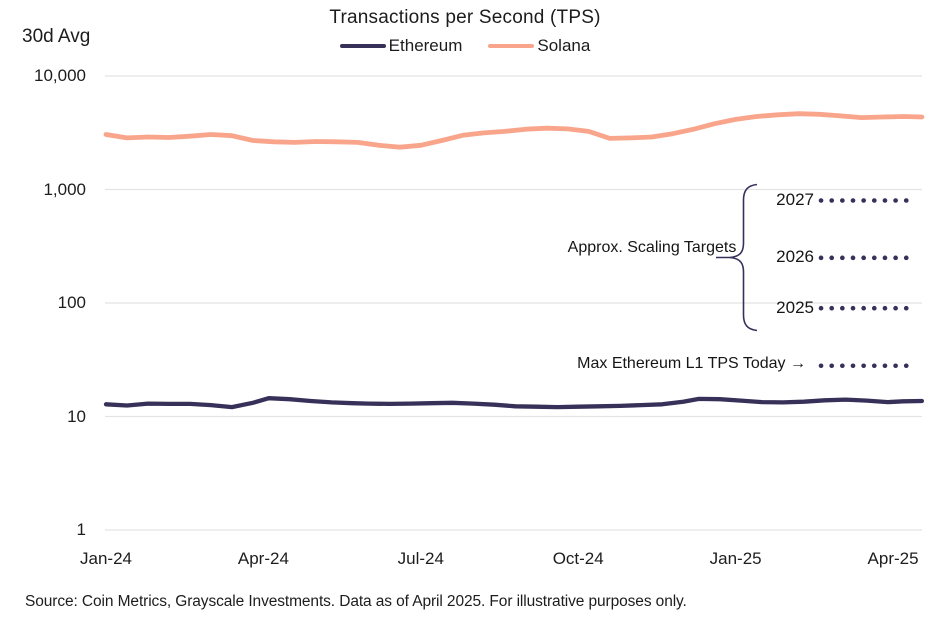 This screenshot has height=633, width=930. What do you see at coordinates (795, 307) in the screenshot?
I see `target-year-label: 2025` at bounding box center [795, 307].